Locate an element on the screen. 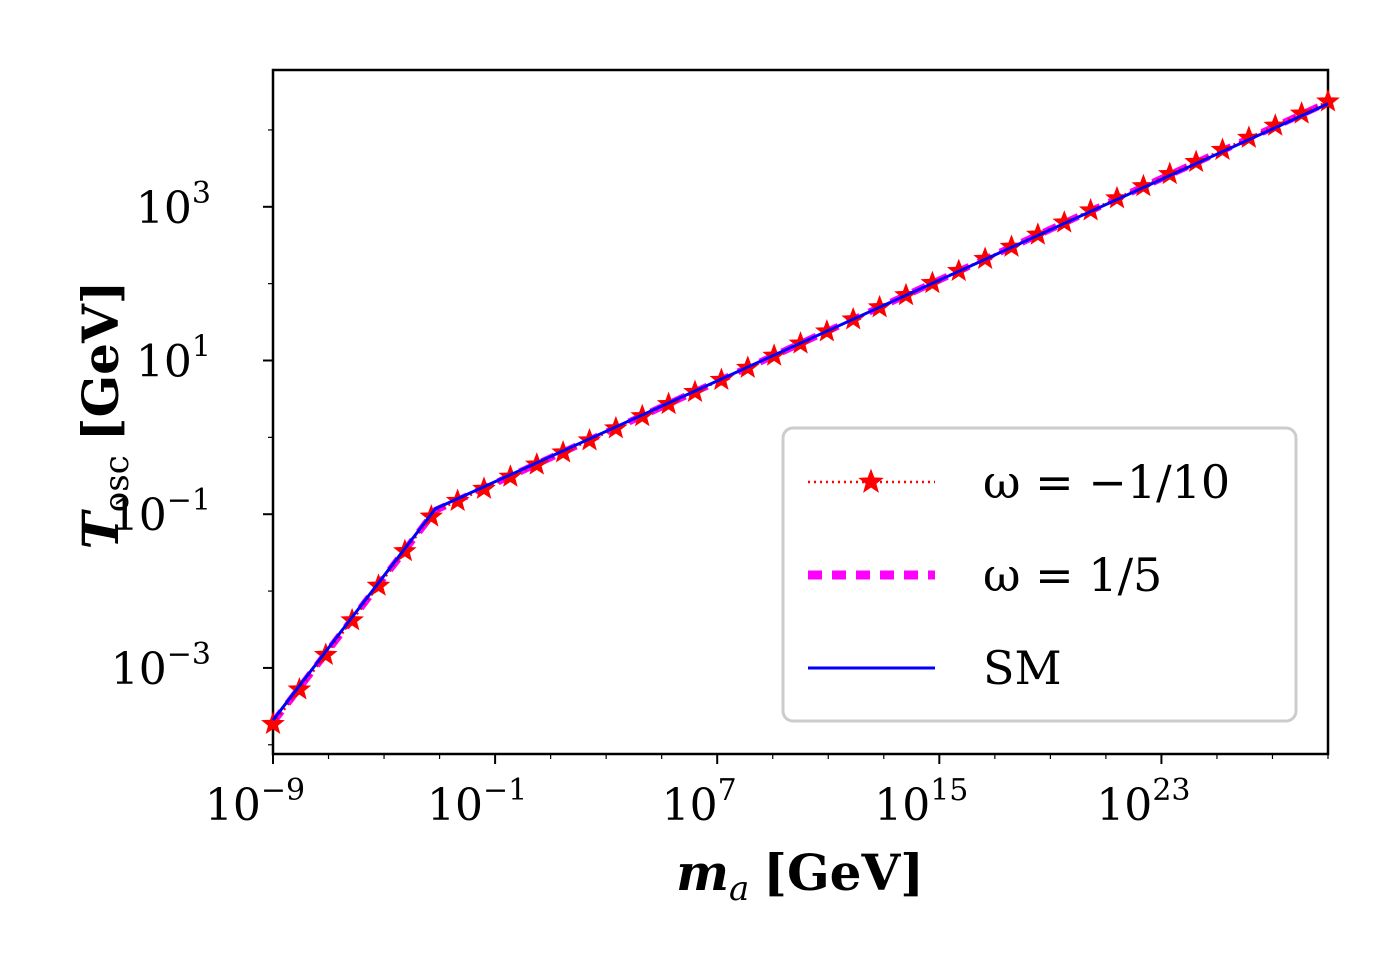  y-tick-label: 10³ is located at coordinates (173, 205).